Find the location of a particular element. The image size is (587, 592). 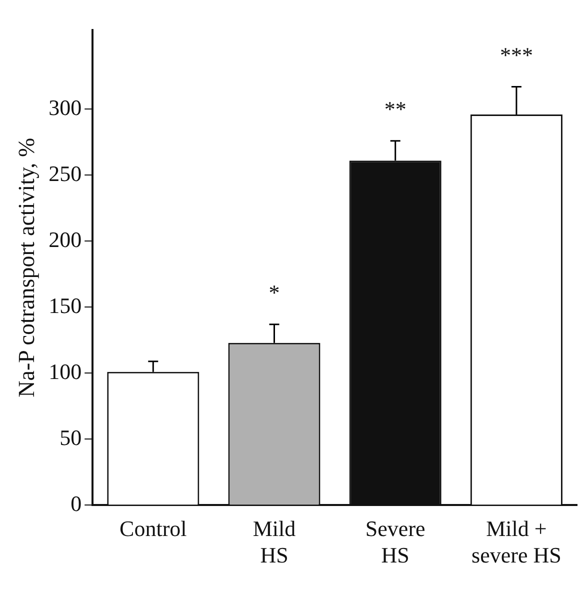

y-tick-label: 250 is located at coordinates (65, 173).